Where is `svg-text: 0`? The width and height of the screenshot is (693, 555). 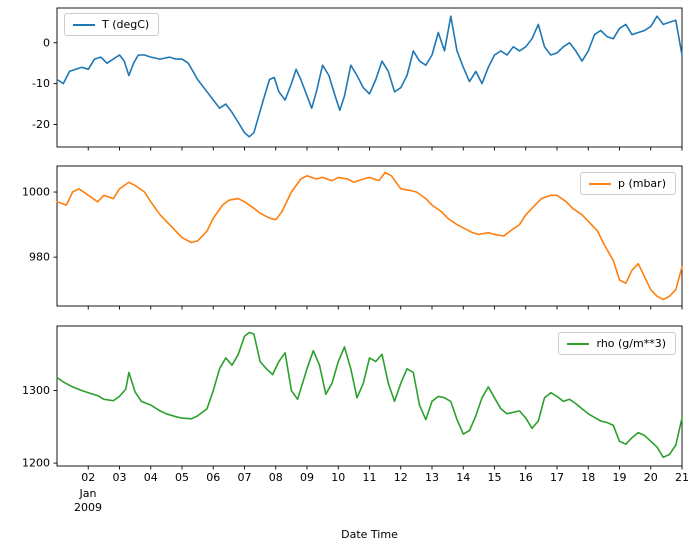 svg-text: 0 is located at coordinates (46, 42).